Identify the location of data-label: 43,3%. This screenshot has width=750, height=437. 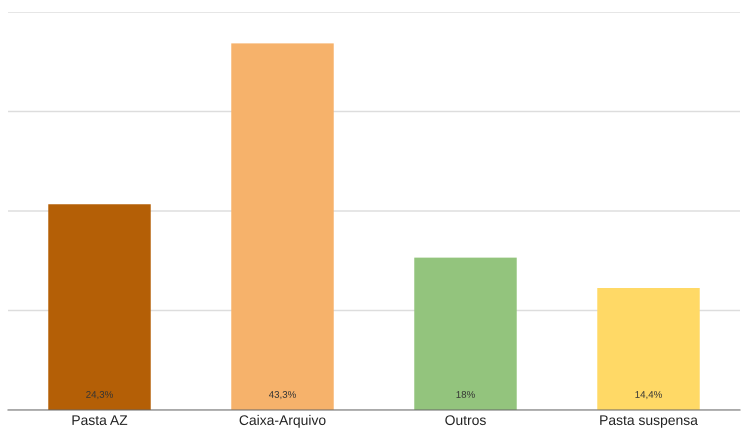
(282, 395).